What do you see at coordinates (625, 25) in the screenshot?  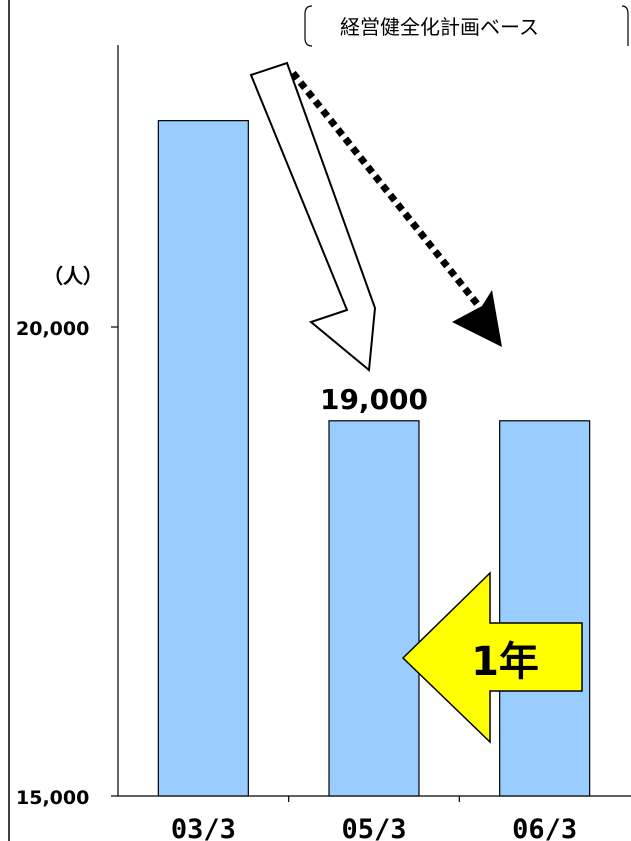 I see `plan-note-bracket-right` at bounding box center [625, 25].